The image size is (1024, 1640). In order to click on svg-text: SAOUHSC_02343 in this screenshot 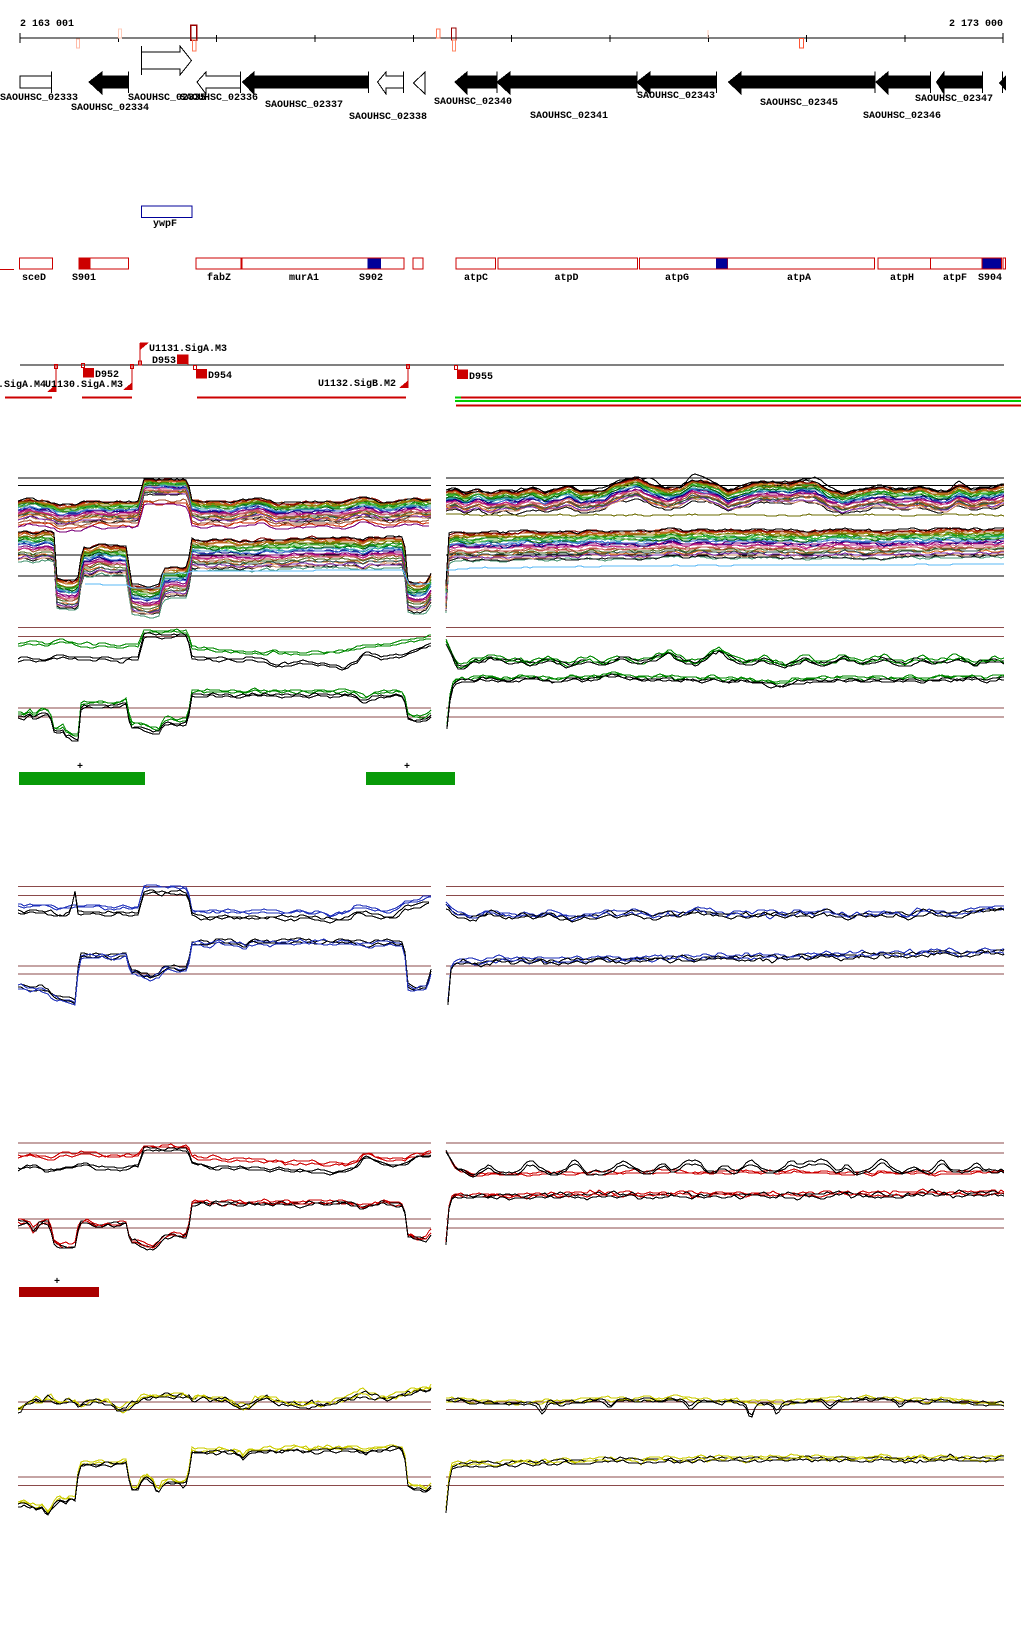, I will do `click(676, 96)`.